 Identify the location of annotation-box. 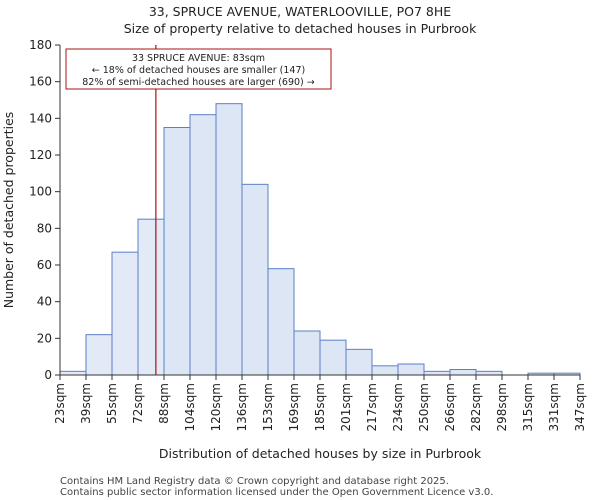
(198, 69).